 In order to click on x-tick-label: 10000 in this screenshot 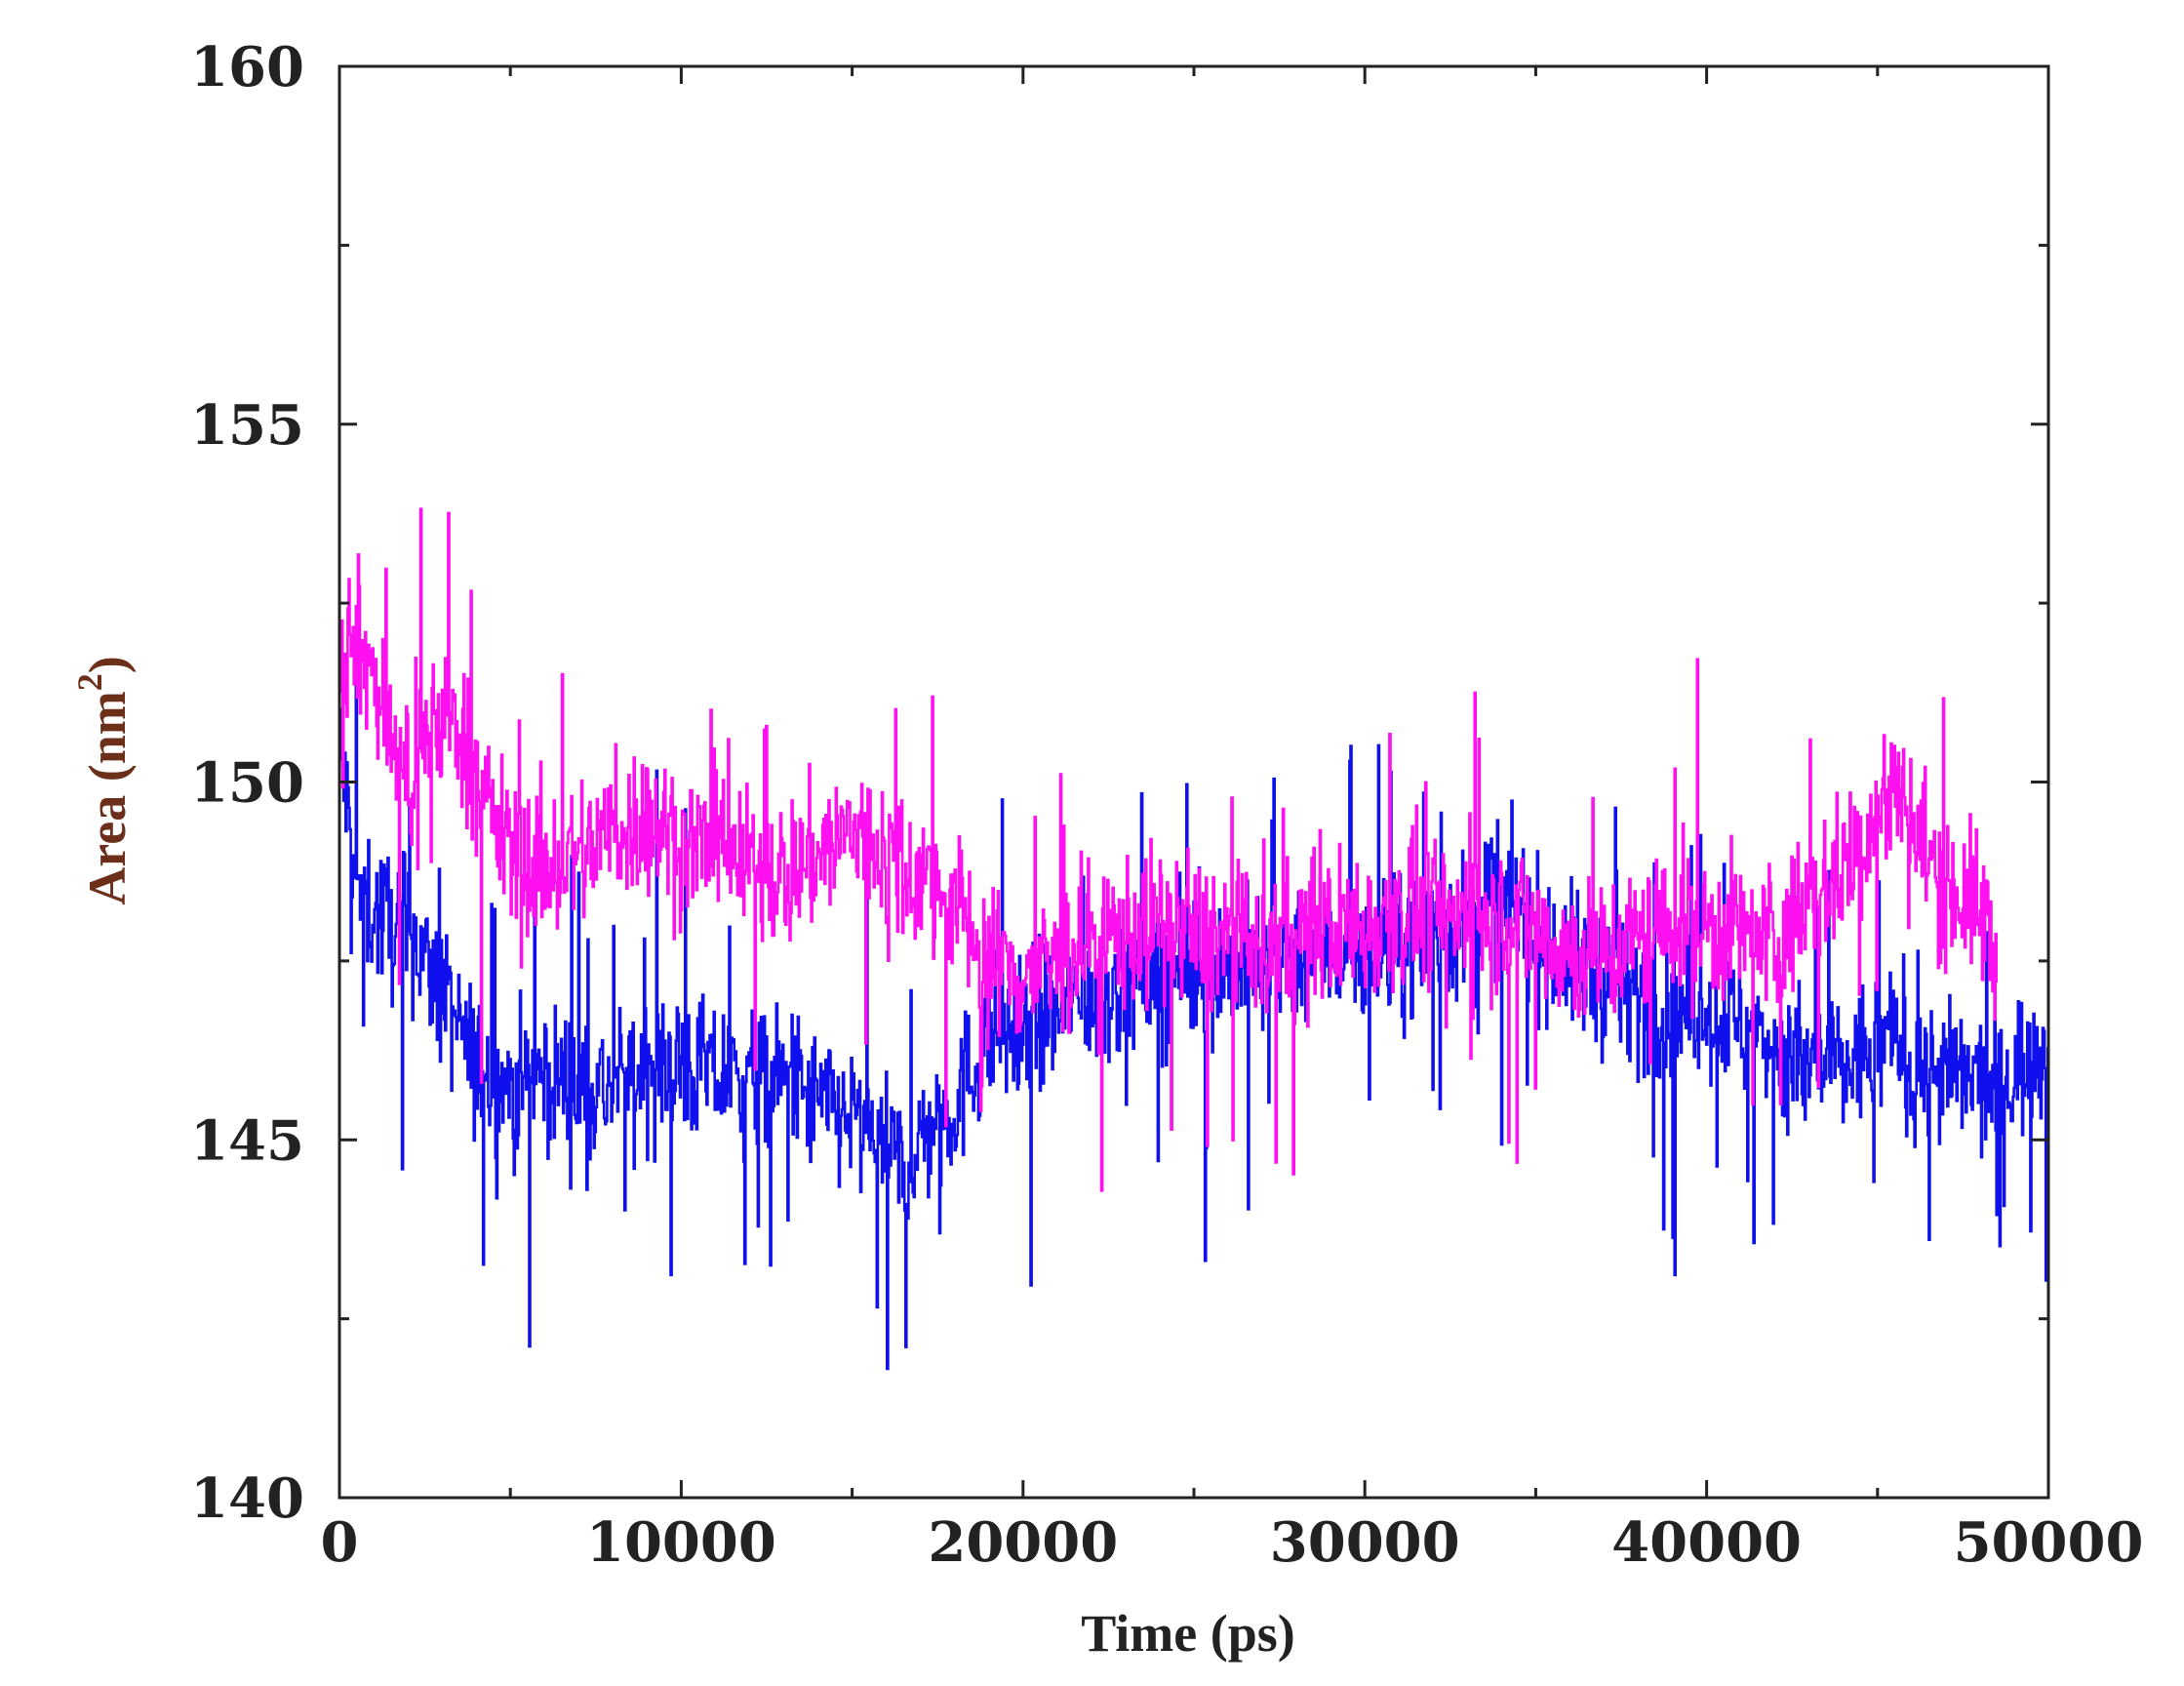, I will do `click(681, 1542)`.